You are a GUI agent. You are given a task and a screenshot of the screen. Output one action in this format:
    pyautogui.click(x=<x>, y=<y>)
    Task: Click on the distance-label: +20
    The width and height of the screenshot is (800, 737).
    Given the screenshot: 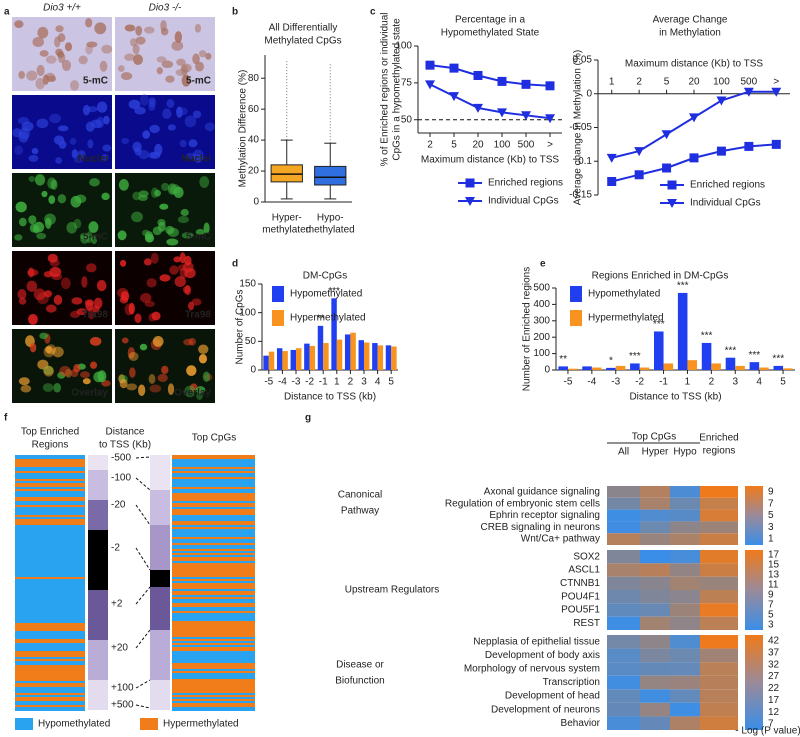 What is the action you would take?
    pyautogui.click(x=119, y=648)
    